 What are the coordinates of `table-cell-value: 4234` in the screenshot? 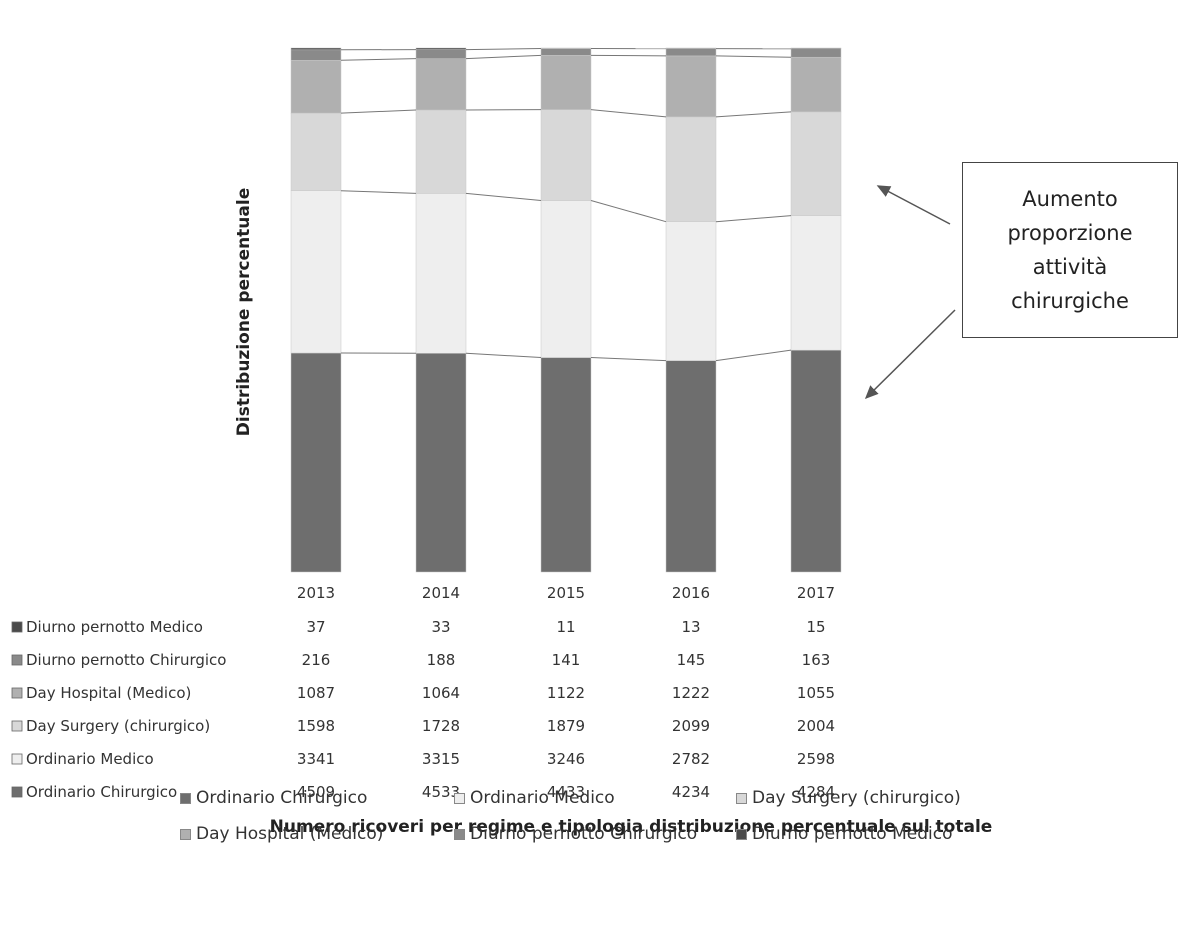 It's located at (691, 792).